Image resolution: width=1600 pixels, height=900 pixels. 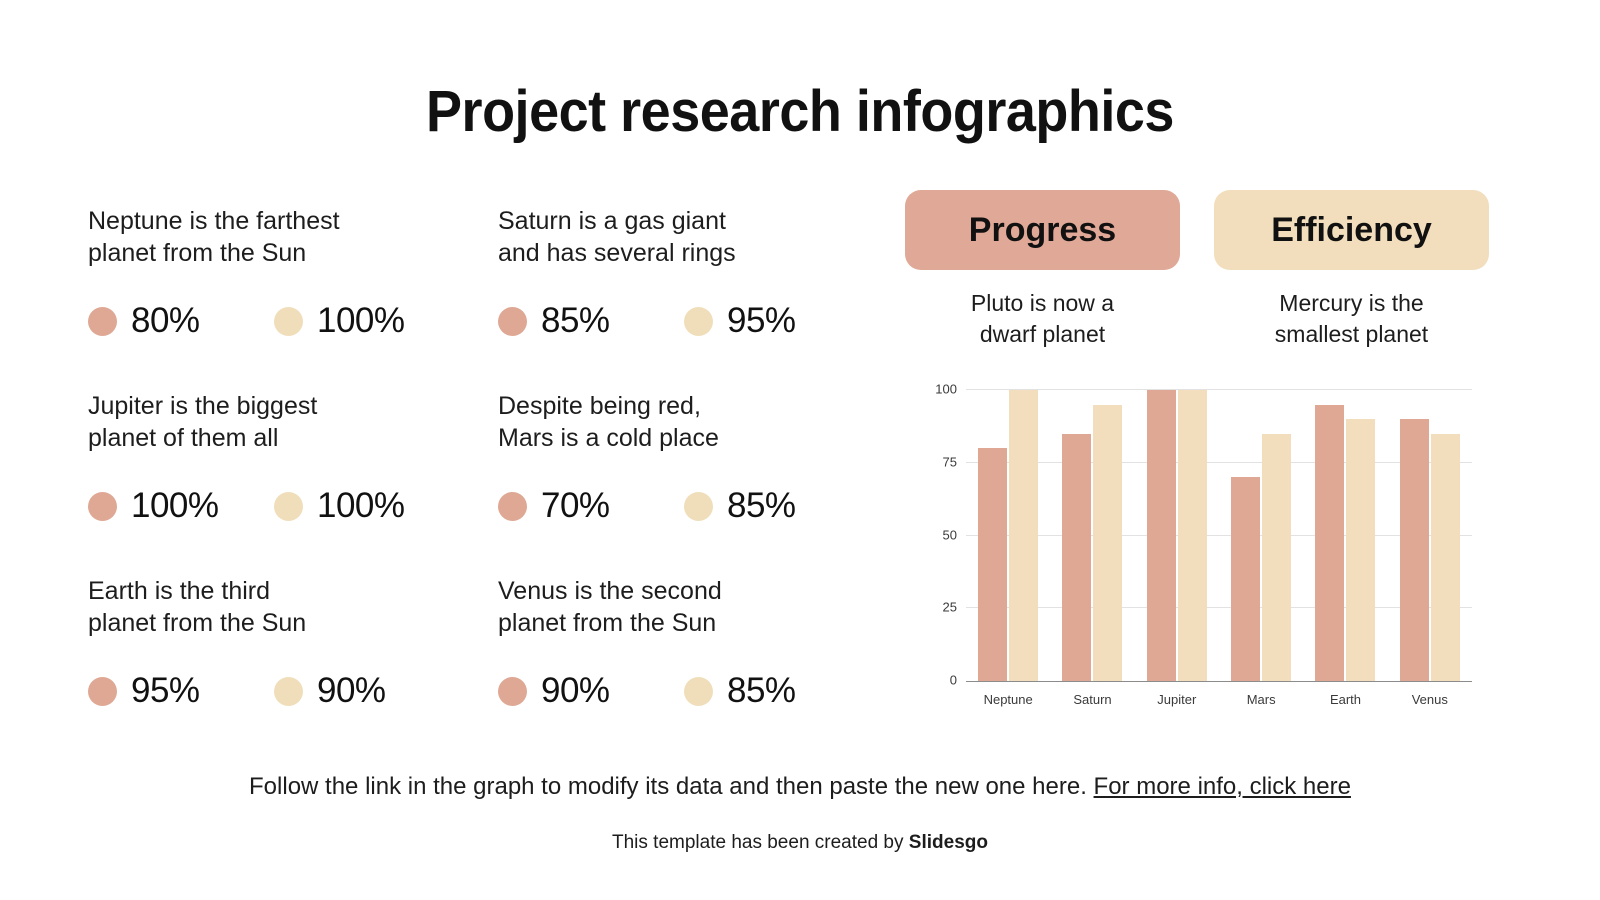 What do you see at coordinates (760, 842) in the screenshot?
I see `credit-prefix: This template has been created by` at bounding box center [760, 842].